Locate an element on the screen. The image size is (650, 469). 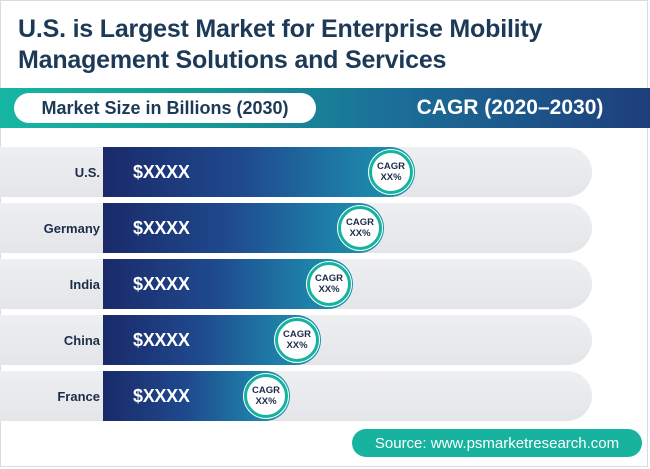
title-line-2: Management Solutions and Services is located at coordinates (232, 60).